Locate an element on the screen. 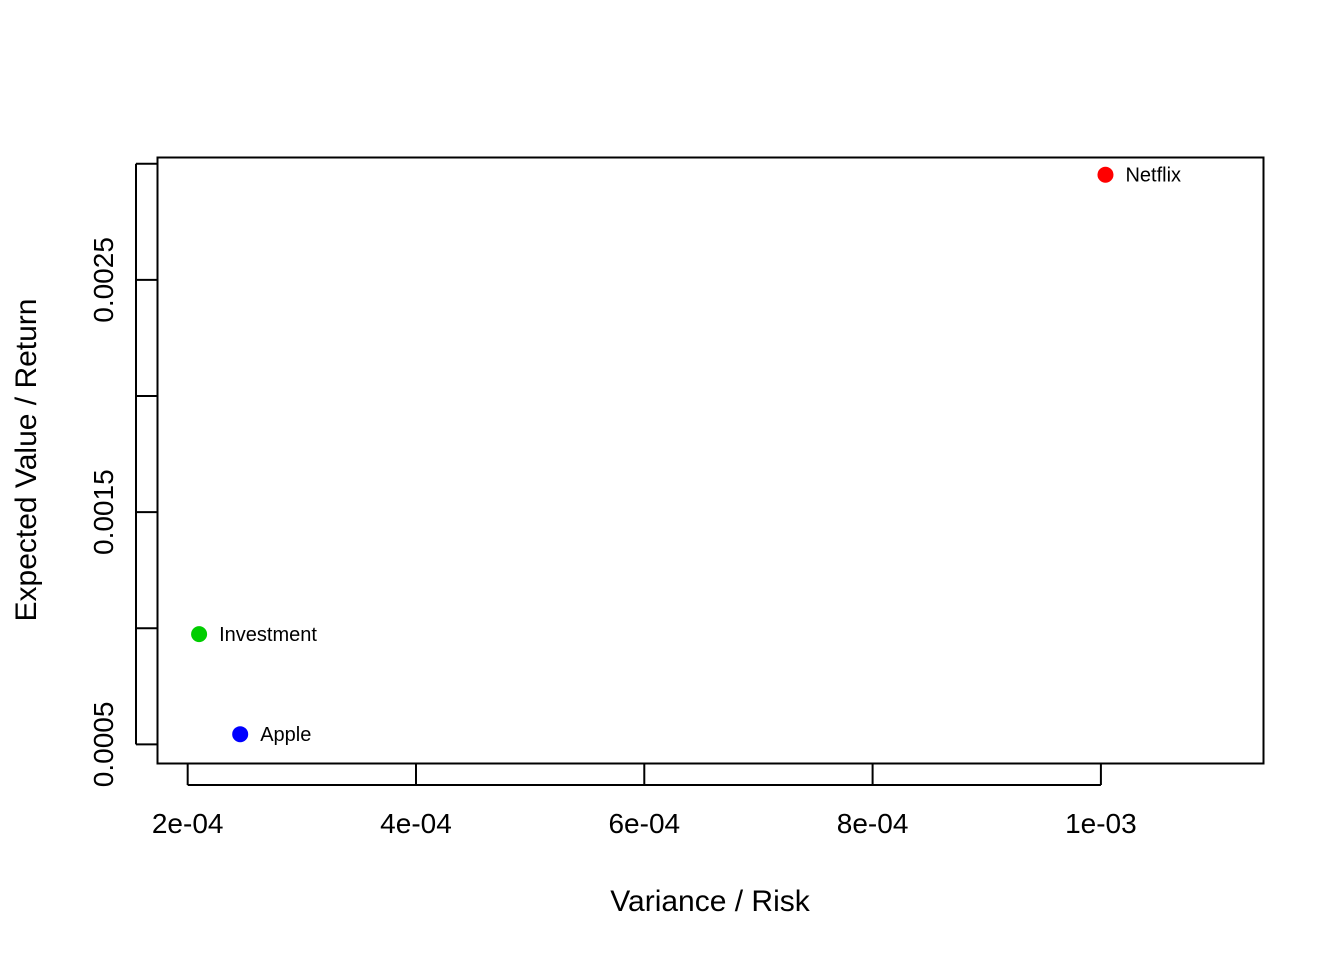 The height and width of the screenshot is (960, 1344). x-tick-label: 2e-04 is located at coordinates (188, 823).